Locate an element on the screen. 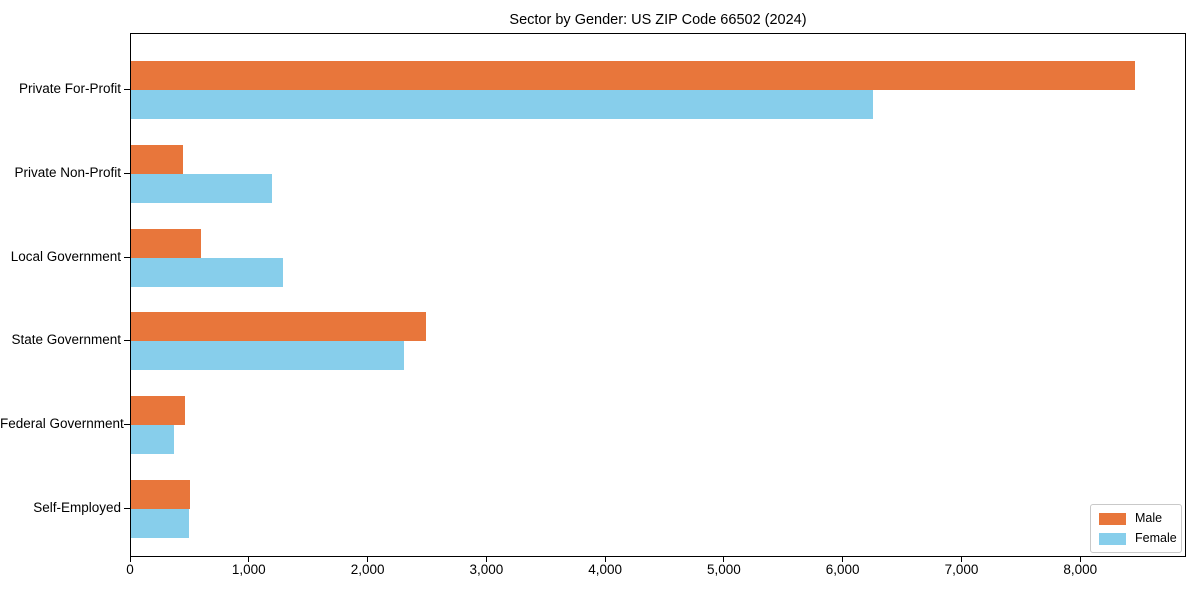 This screenshot has height=600, width=1200. bar-female-private-non-profit is located at coordinates (202, 188).